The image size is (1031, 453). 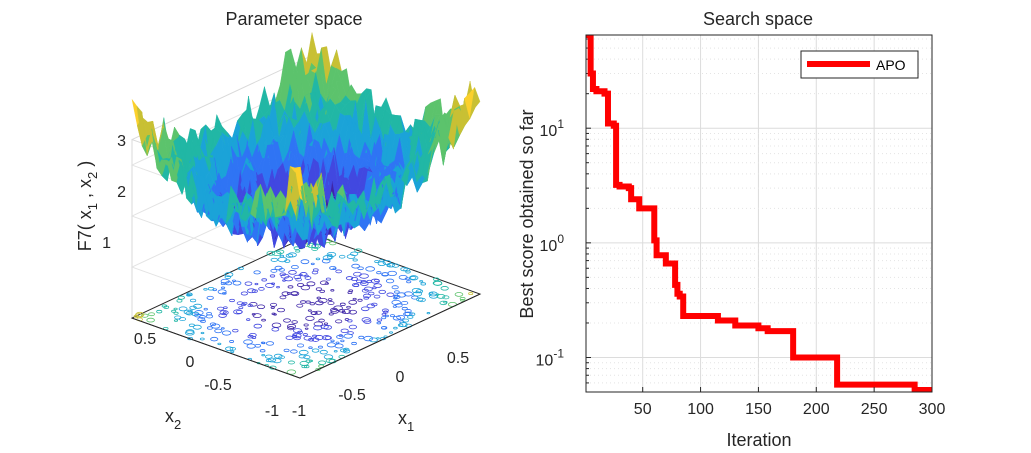 I want to click on x2-axis-label: x2, so click(x=173, y=419).